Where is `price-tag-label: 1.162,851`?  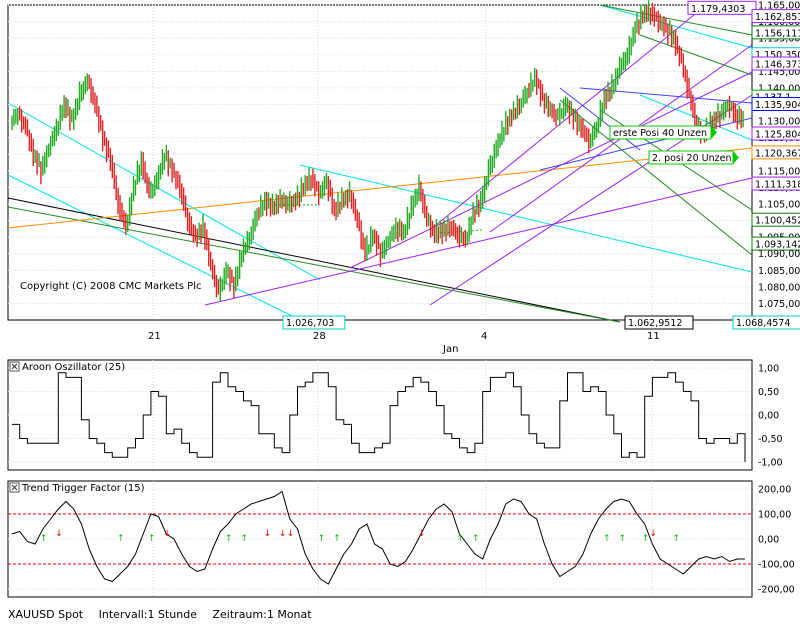 price-tag-label: 1.162,851 is located at coordinates (777, 17).